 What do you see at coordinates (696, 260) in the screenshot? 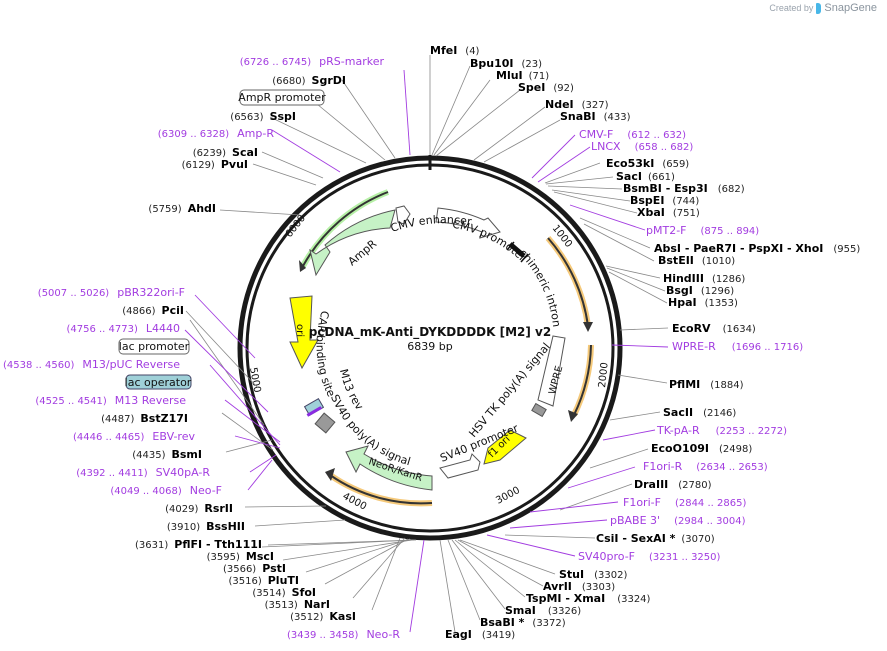
I see `svg-text:BstEII(1010): BstEII (1010)` at bounding box center [696, 260].